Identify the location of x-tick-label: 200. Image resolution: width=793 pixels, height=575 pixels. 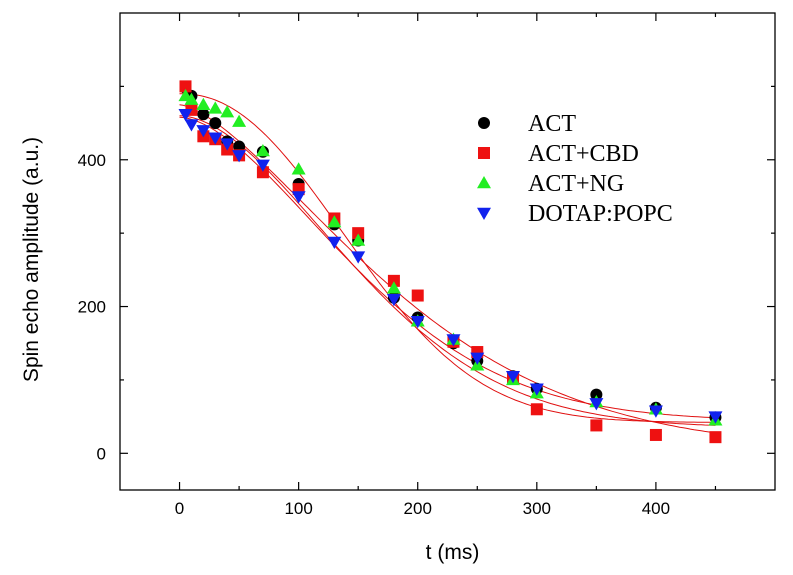
(418, 508).